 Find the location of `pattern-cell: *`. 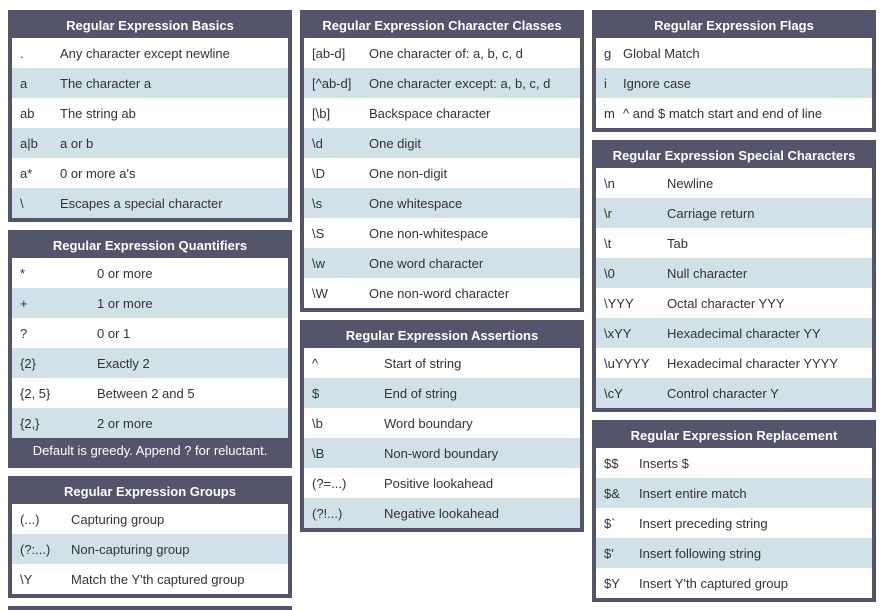

pattern-cell: * is located at coordinates (23, 273).